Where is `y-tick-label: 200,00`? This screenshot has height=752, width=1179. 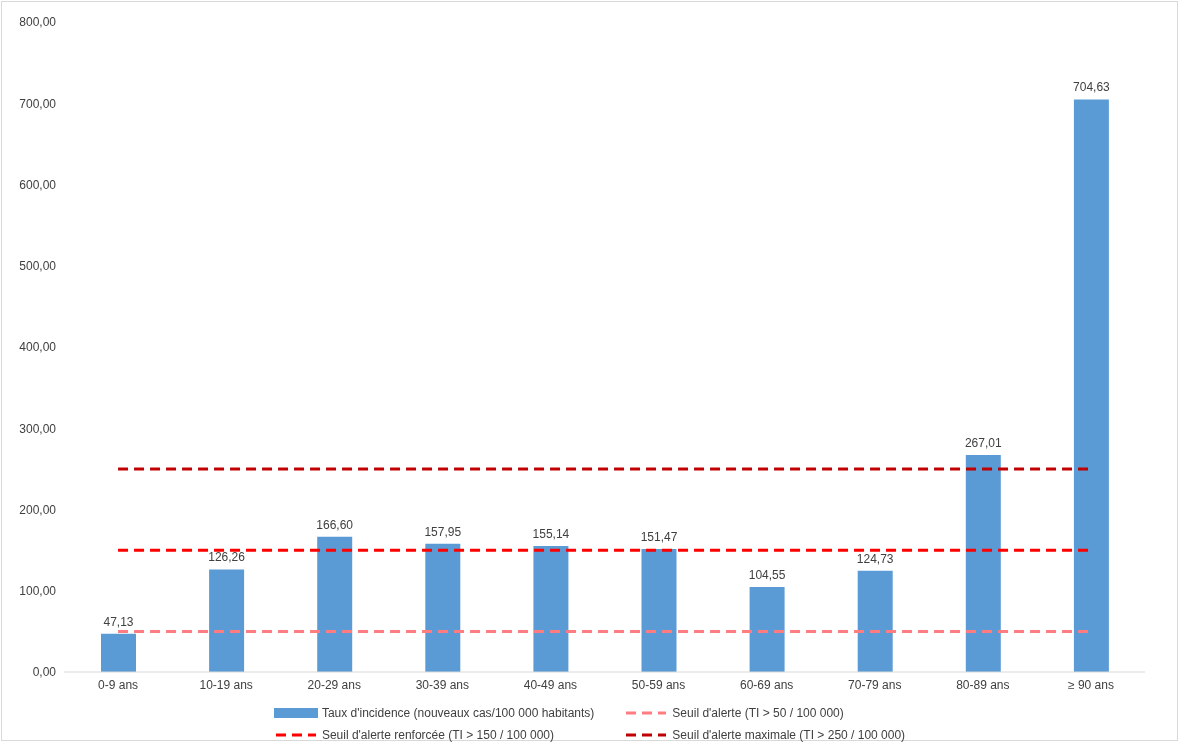
y-tick-label: 200,00 is located at coordinates (38, 509).